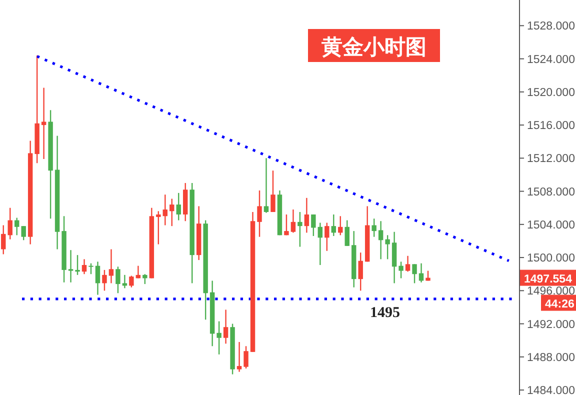  What do you see at coordinates (551, 126) in the screenshot?
I see `y-tick-label: 1516.000` at bounding box center [551, 126].